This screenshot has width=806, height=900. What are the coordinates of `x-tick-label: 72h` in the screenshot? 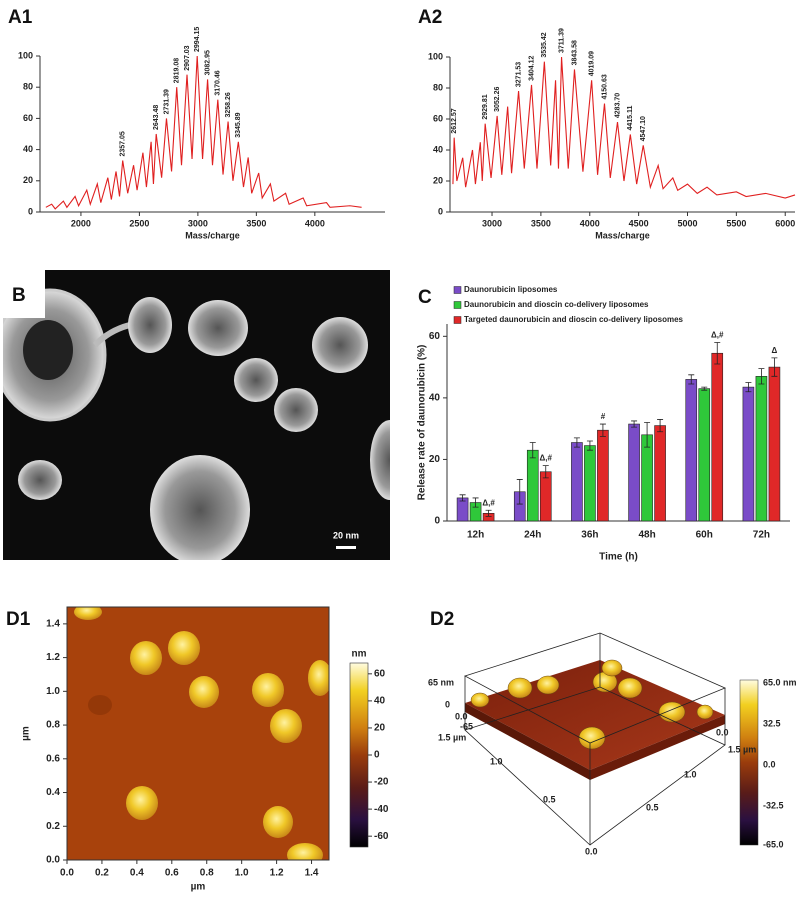 It's located at (761, 535).